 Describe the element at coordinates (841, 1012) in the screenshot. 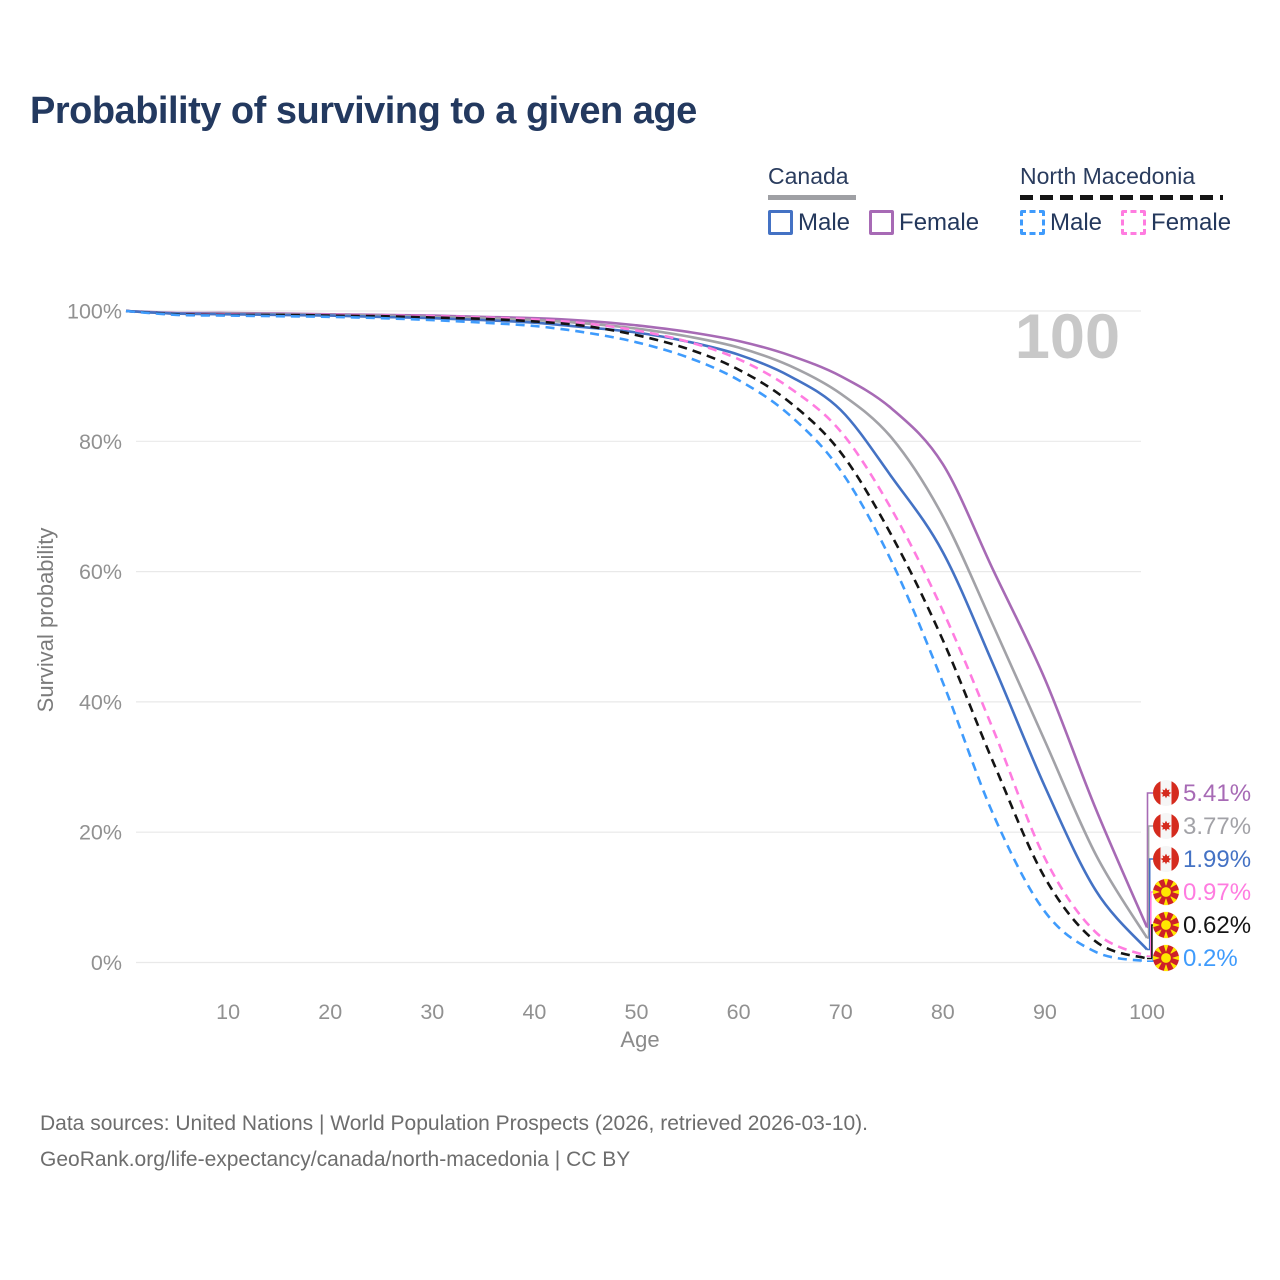

I see `x-tick-label: 70` at that location.